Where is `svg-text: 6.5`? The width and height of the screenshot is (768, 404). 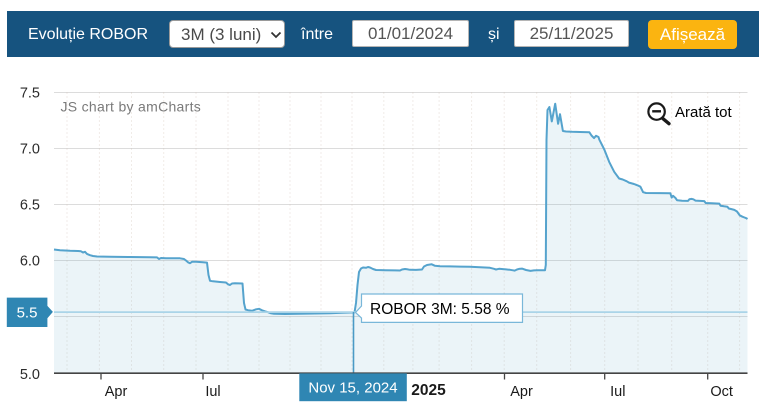
svg-text: 6.5 is located at coordinates (30, 205).